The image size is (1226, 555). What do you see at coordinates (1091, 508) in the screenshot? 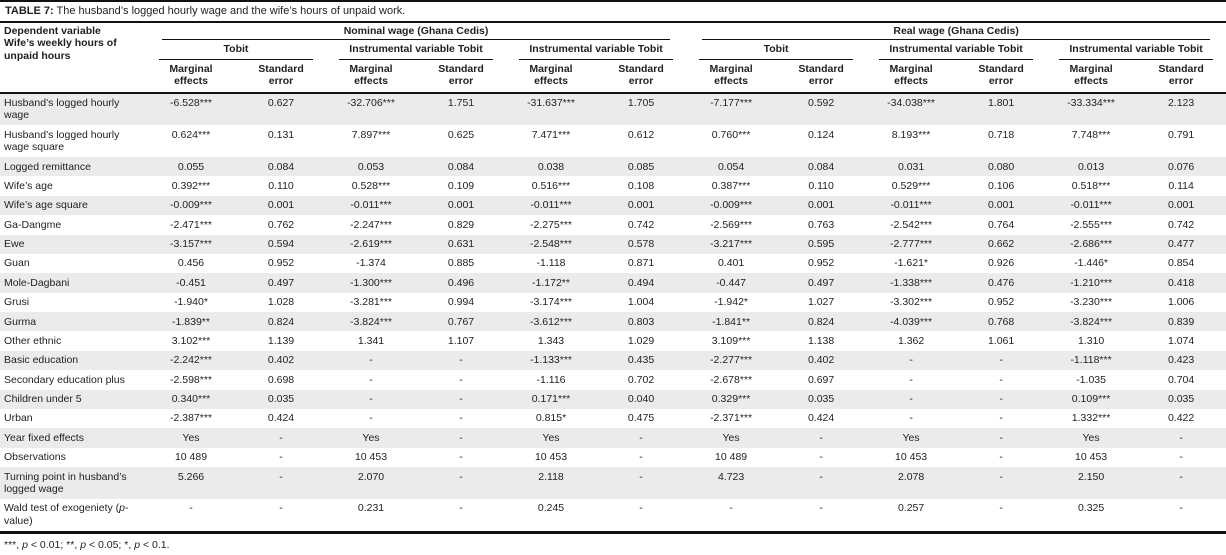
I see `cell: 0.325` at bounding box center [1091, 508].